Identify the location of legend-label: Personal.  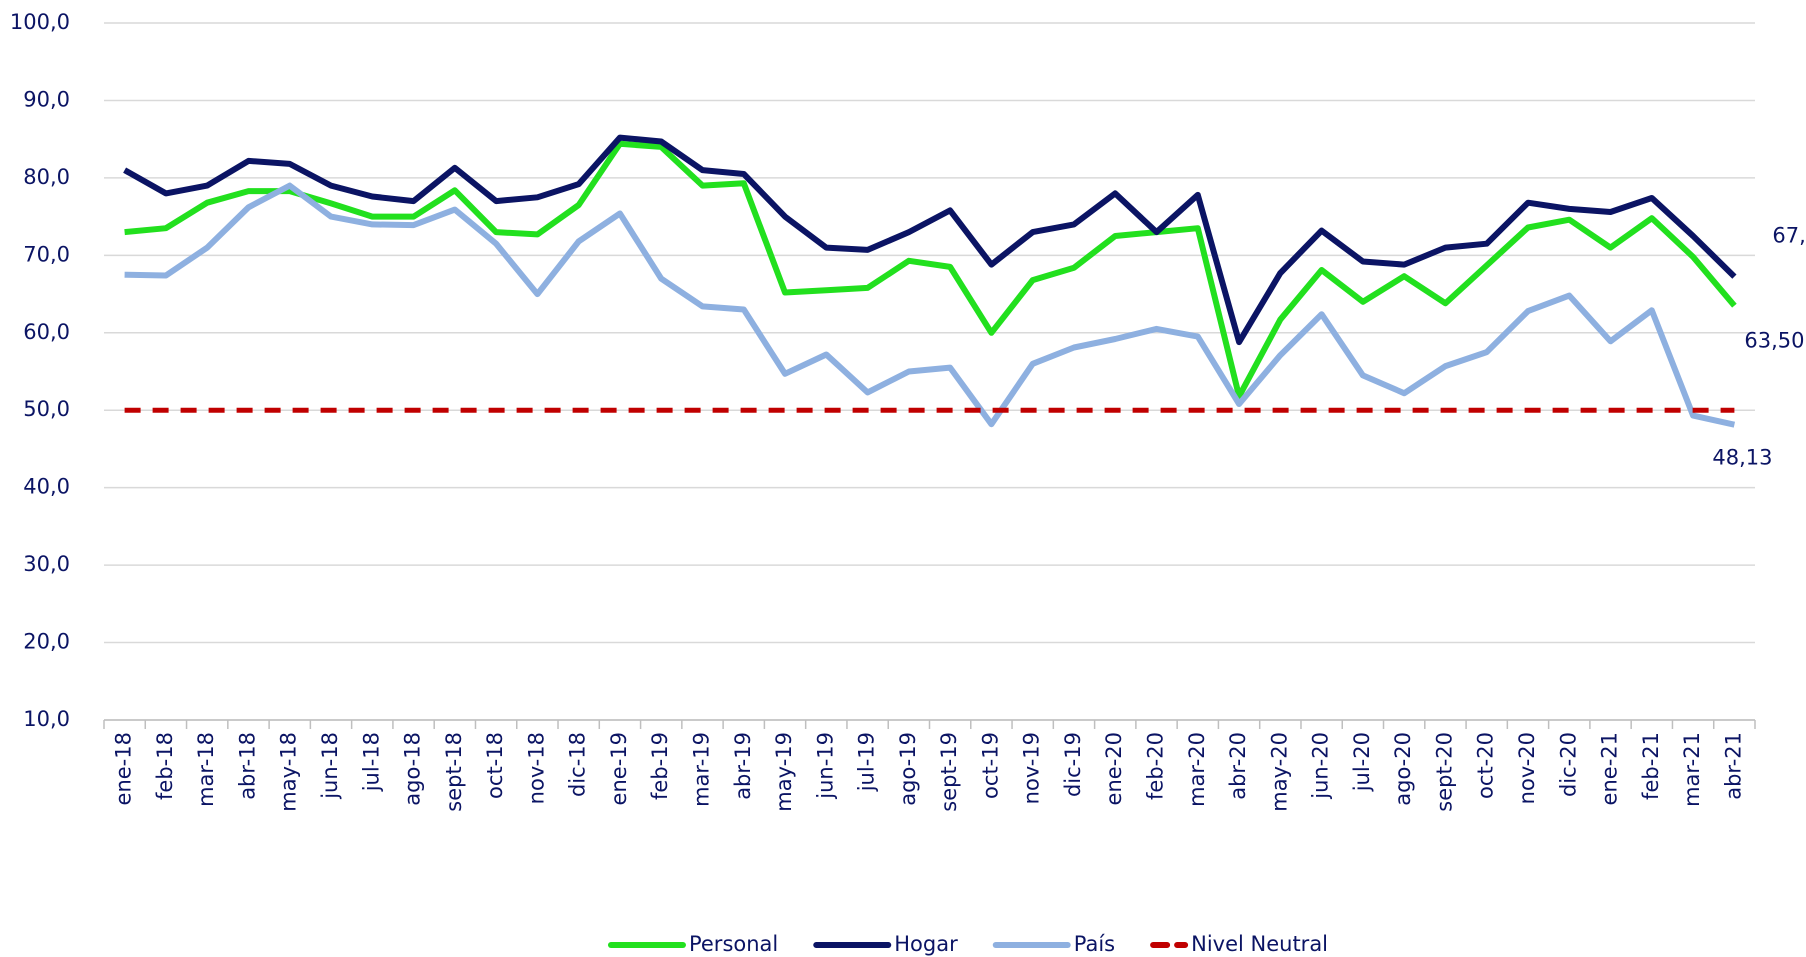
(733, 944).